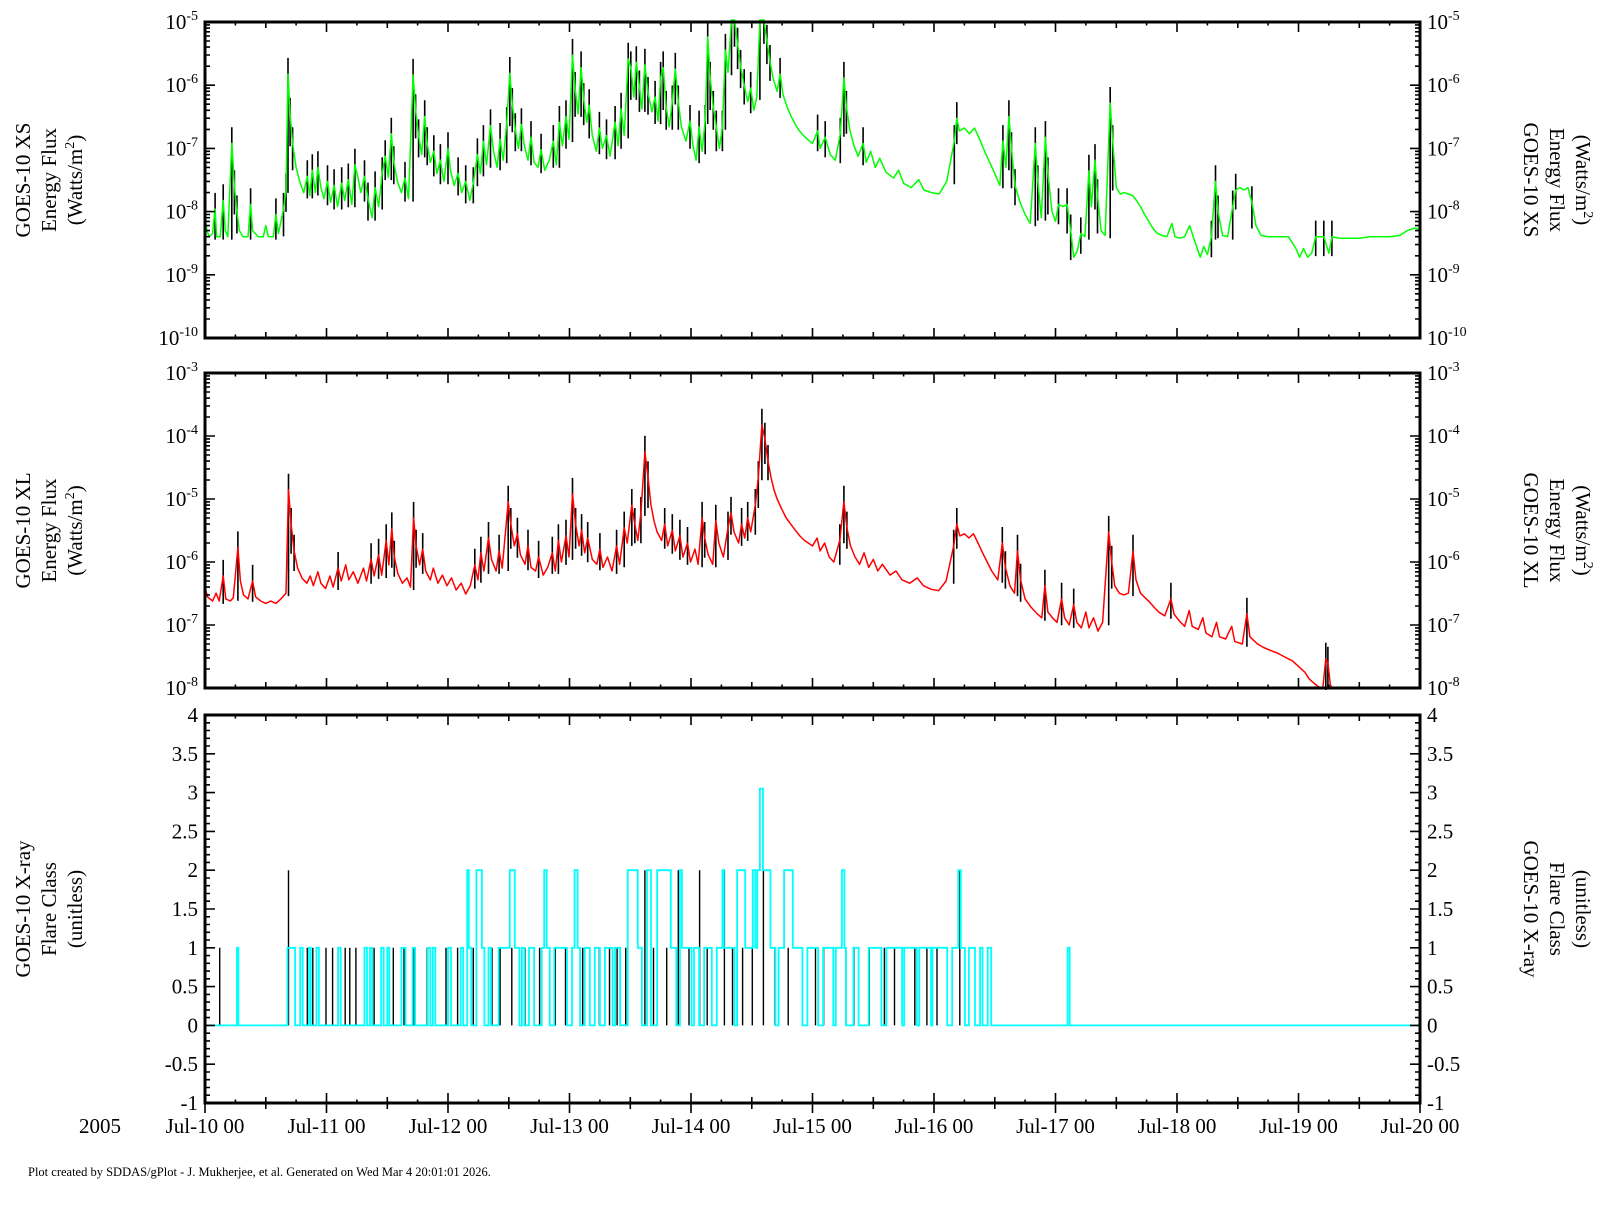 Image resolution: width=1600 pixels, height=1205 pixels. What do you see at coordinates (1443, 274) in the screenshot?
I see `xs-ytick-label-right: 10⁻⁹` at bounding box center [1443, 274].